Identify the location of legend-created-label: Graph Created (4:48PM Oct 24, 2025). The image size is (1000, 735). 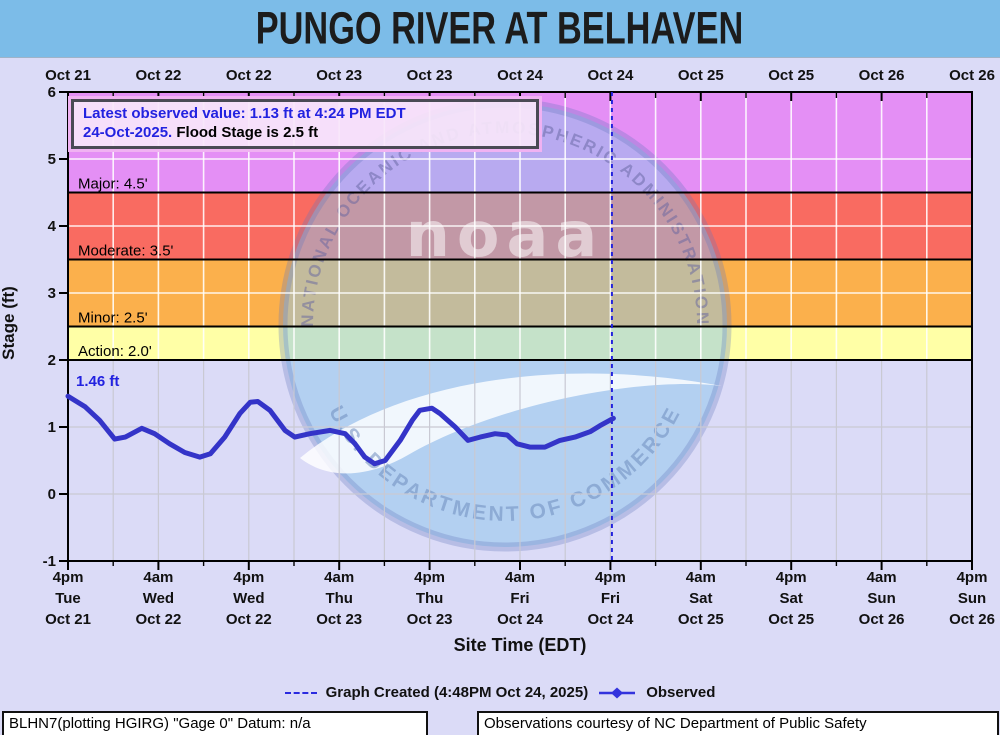
(457, 692).